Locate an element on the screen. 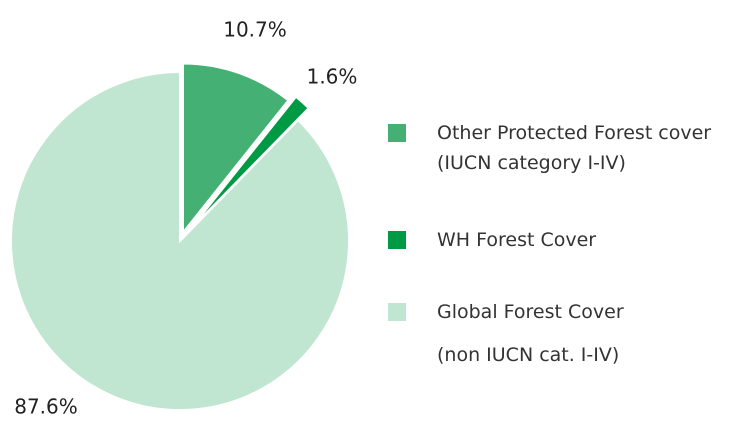  data-label: 87.6% is located at coordinates (46, 407).